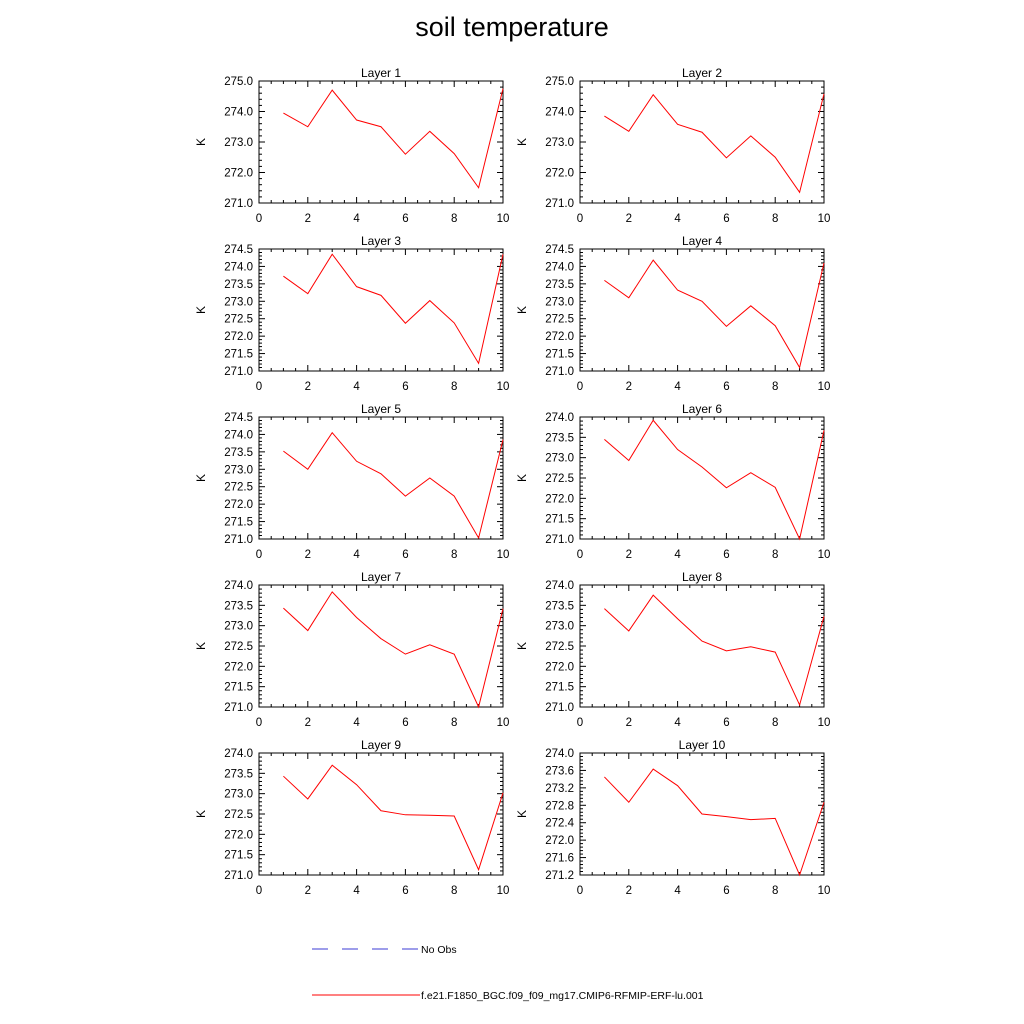 The image size is (1024, 1024). I want to click on y-tick-label: 275.0, so click(559, 82).